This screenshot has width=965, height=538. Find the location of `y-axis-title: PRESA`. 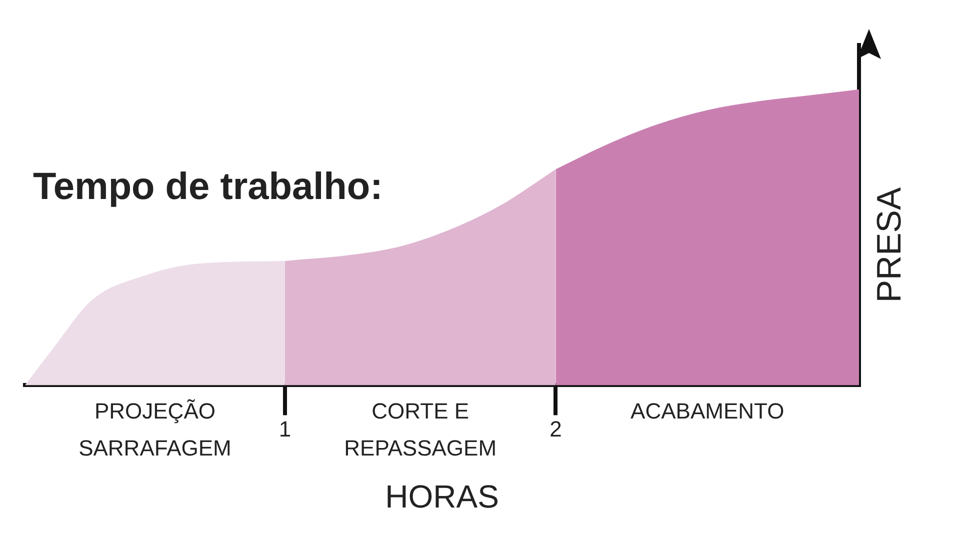

y-axis-title: PRESA is located at coordinates (889, 245).